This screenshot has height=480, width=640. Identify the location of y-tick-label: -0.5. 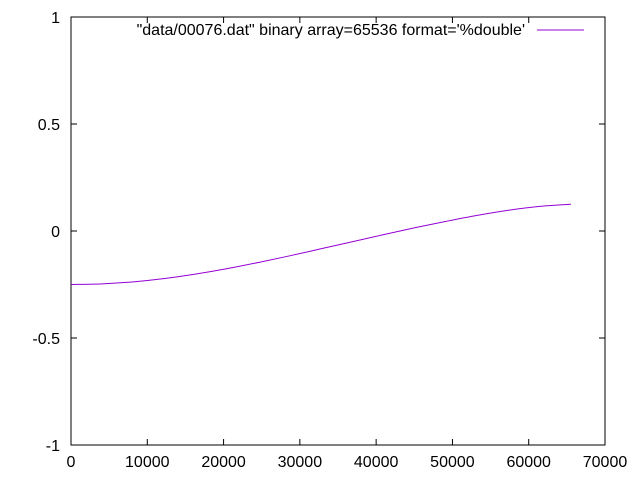
(46, 339).